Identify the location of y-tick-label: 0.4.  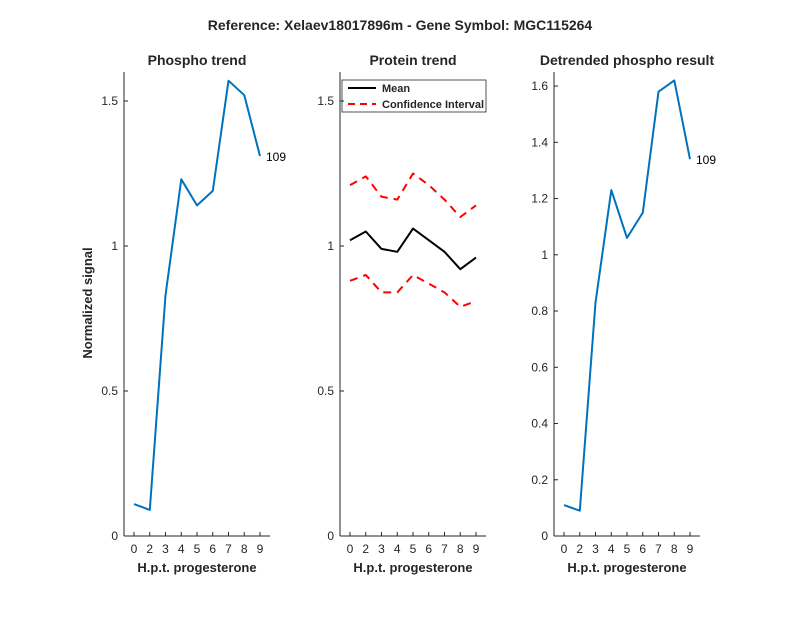
(539, 424).